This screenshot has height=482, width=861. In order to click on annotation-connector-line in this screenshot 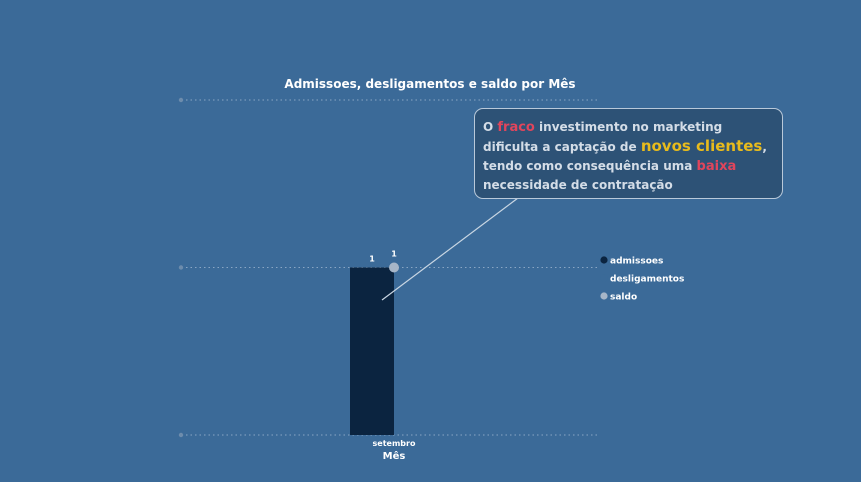, I will do `click(450, 249)`.